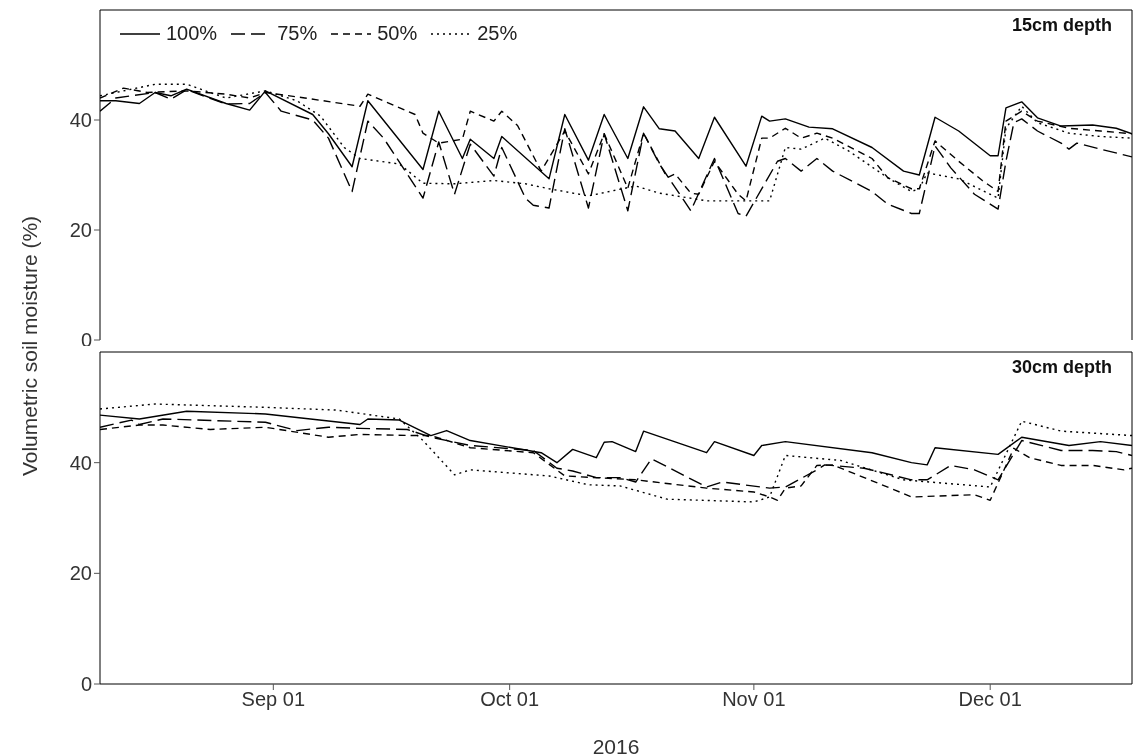  Describe the element at coordinates (1061, 367) in the screenshot. I see `chart-title: 30cm depth` at that location.